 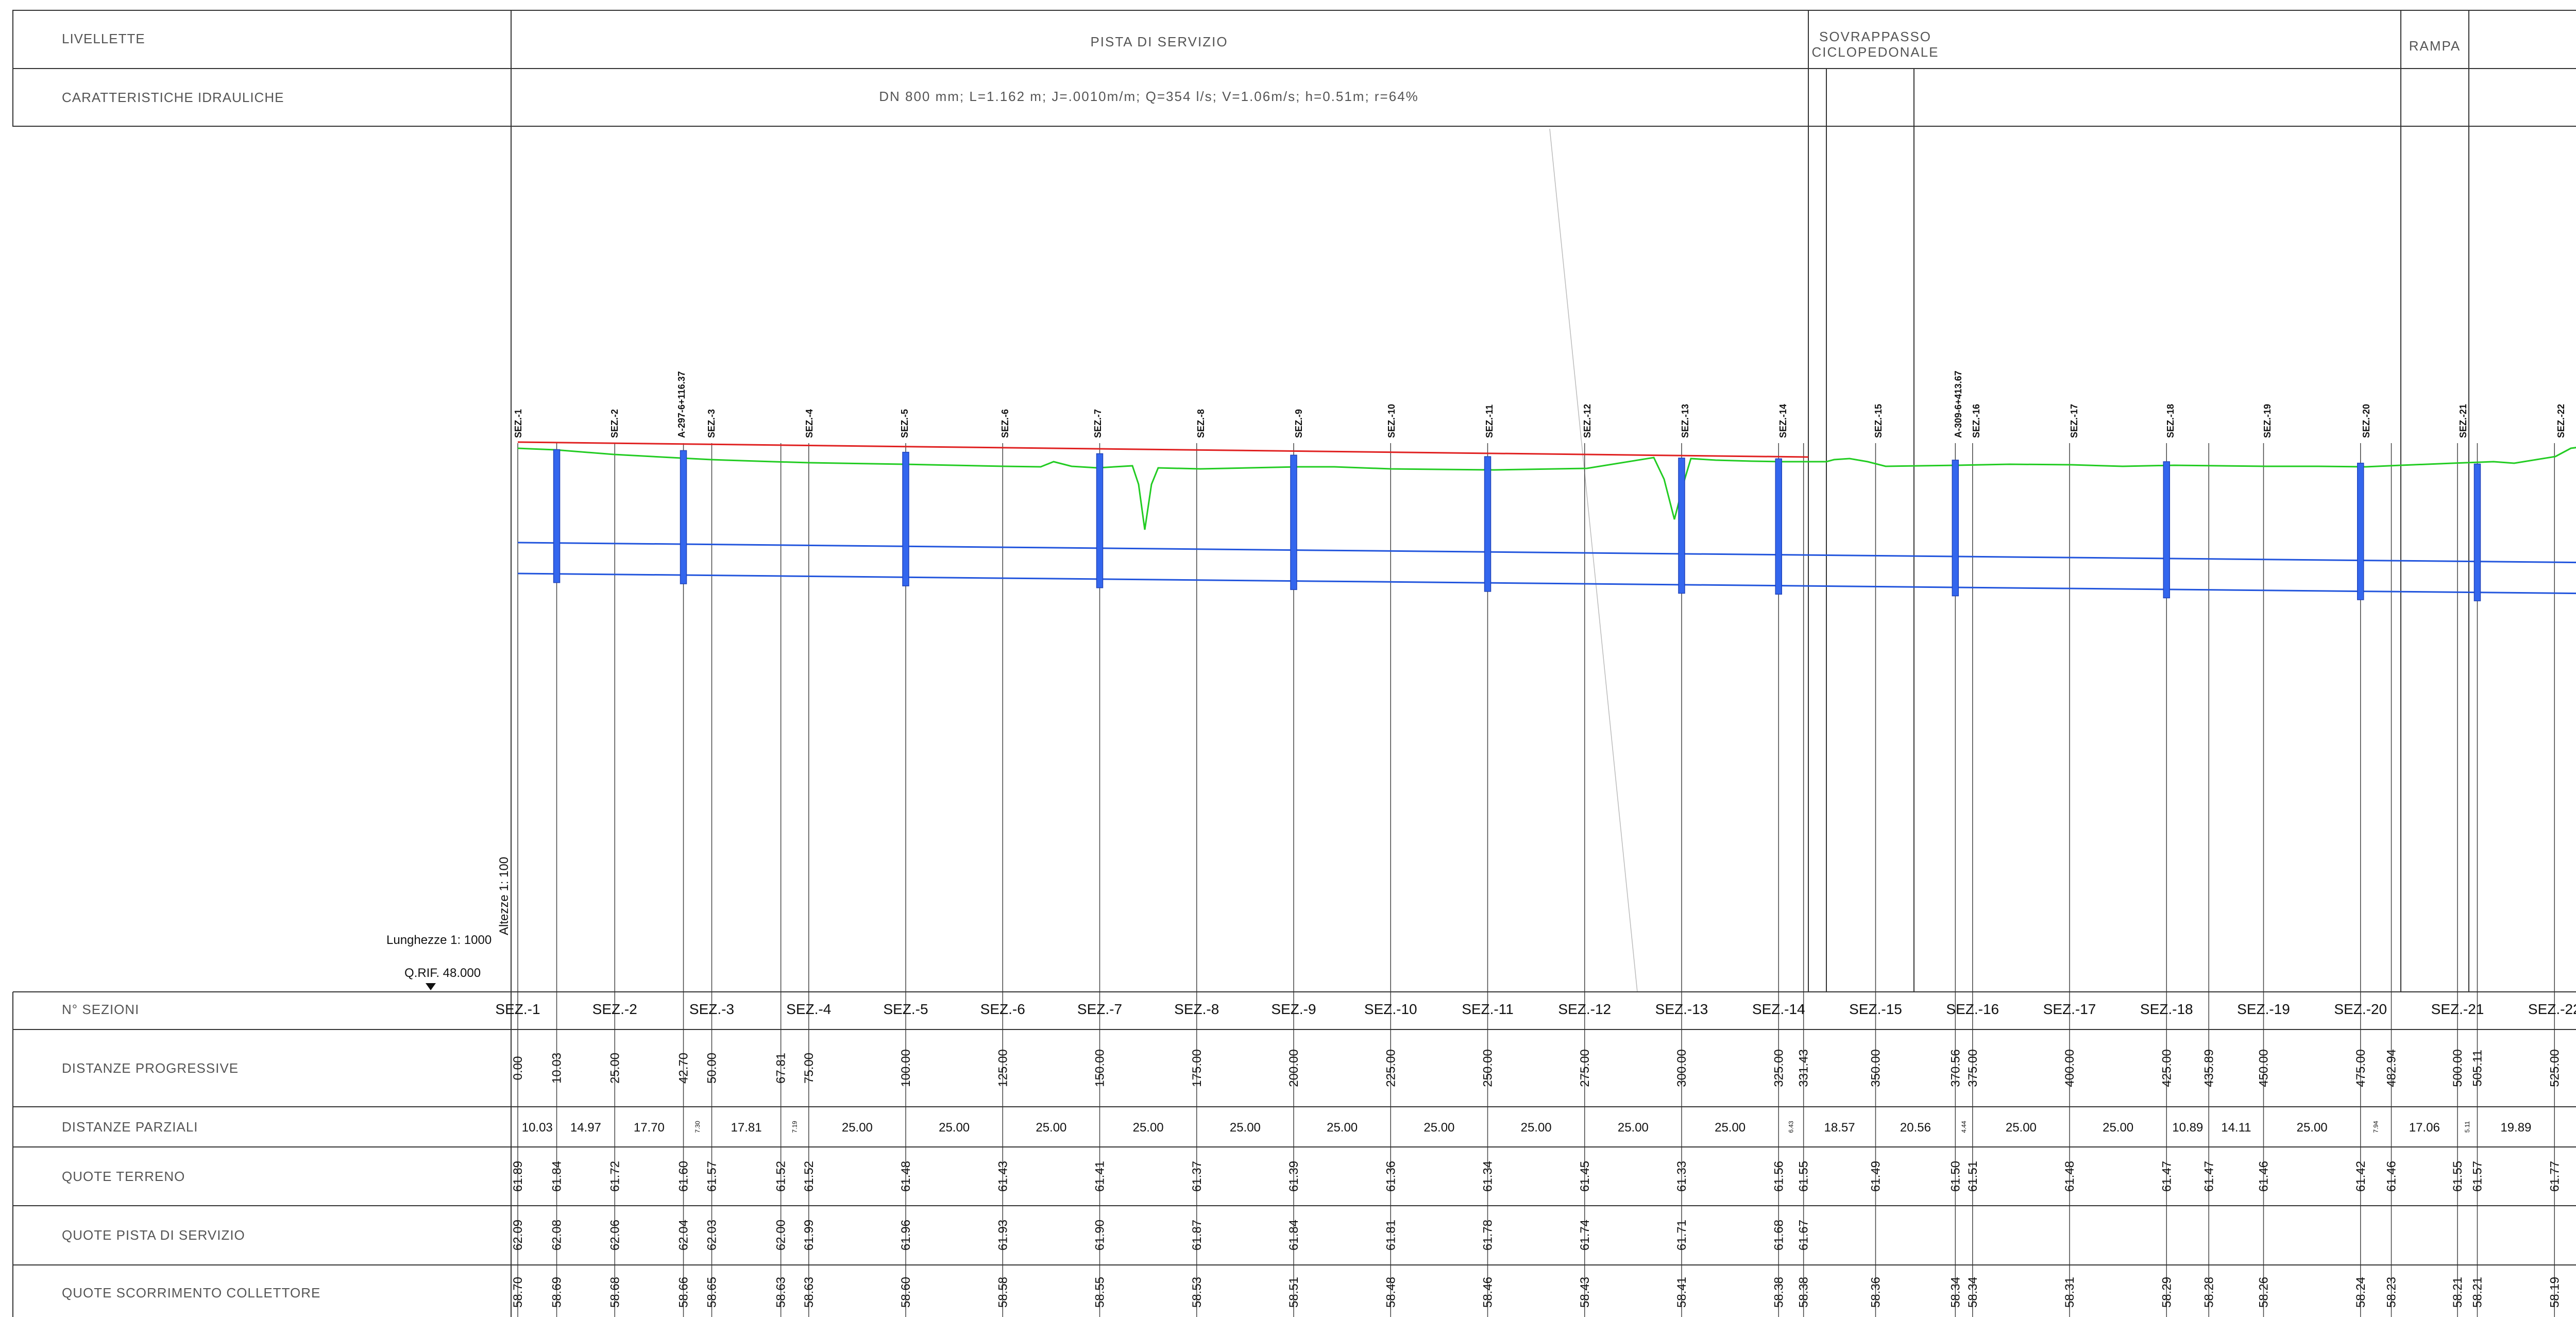 What do you see at coordinates (150, 1068) in the screenshot?
I see `row-label-progressive: DISTANZE PROGRESSIVE` at bounding box center [150, 1068].